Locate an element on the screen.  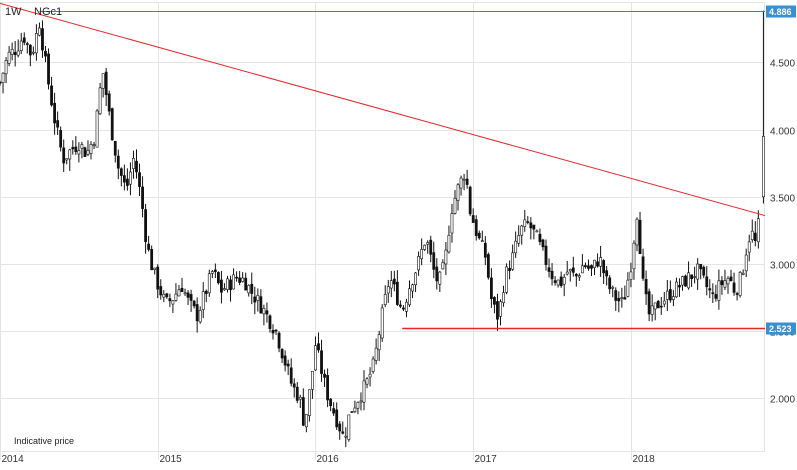
price-badge-label: 4.886 is located at coordinates (780, 12).